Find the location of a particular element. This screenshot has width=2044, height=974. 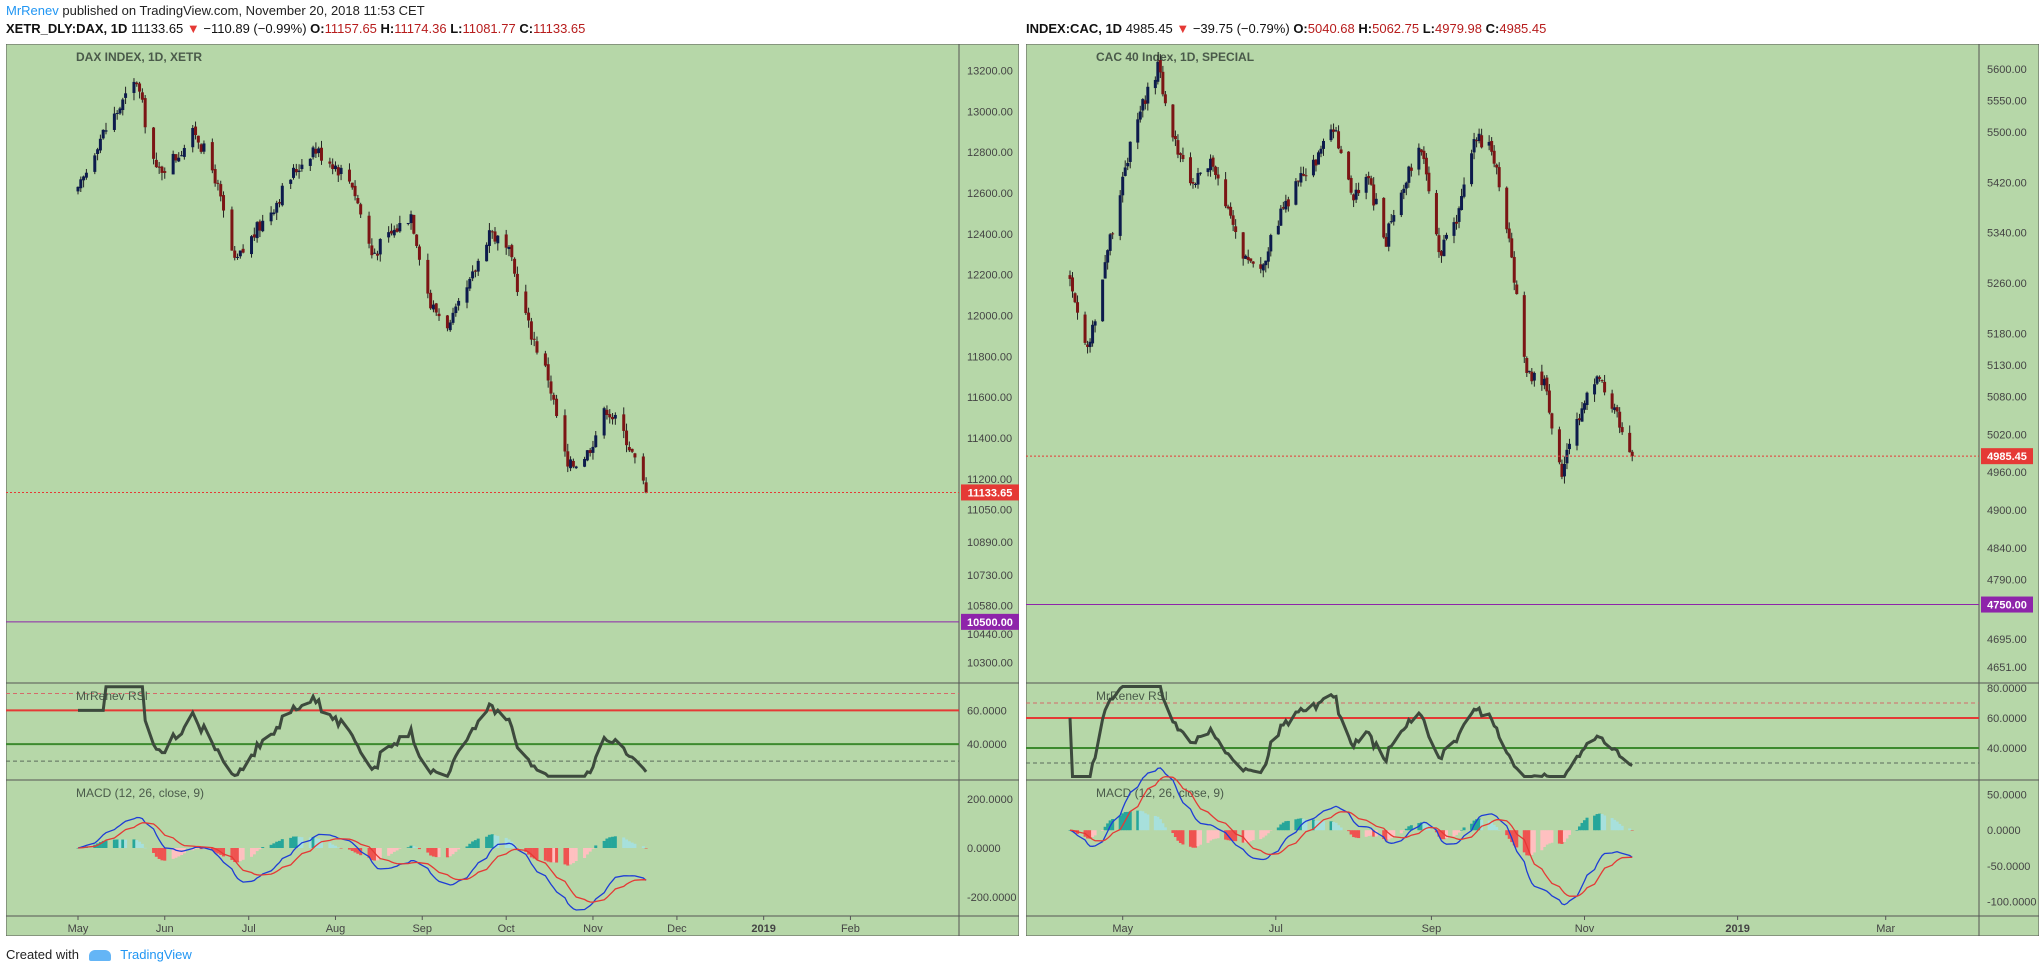

price-tick-label: 4900.00 is located at coordinates (2007, 511).